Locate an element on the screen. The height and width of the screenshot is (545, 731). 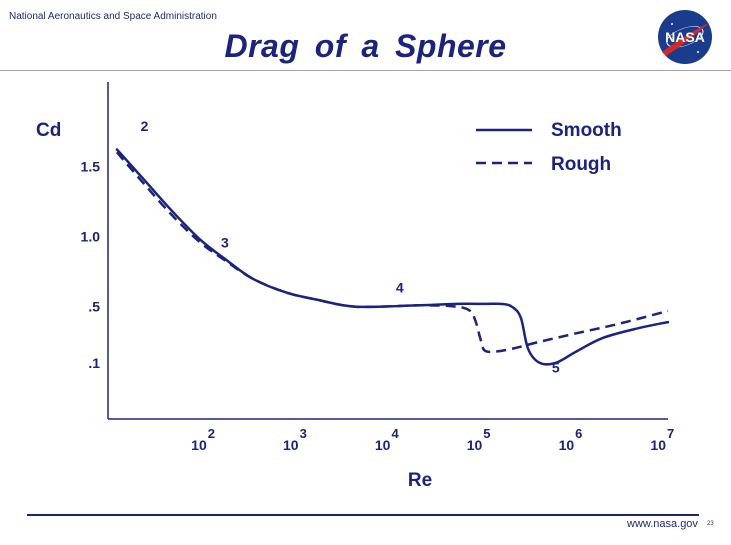
nasa-logo: NASA is located at coordinates (685, 37).